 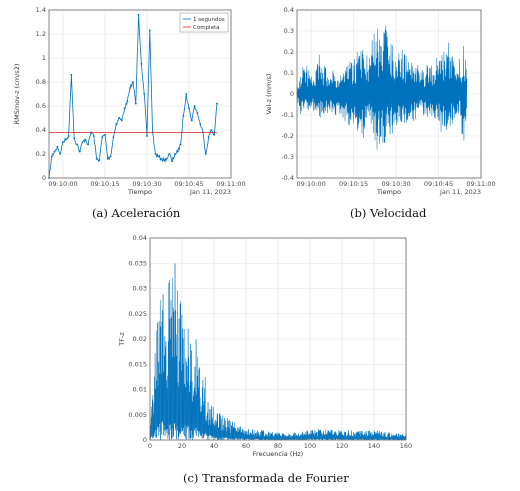 What do you see at coordinates (137, 364) in the screenshot?
I see `y-tick-label: 0.015` at bounding box center [137, 364].